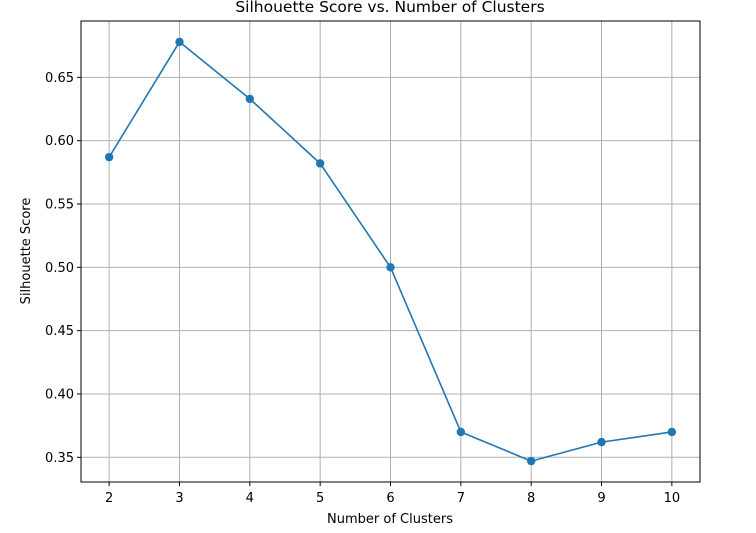 This screenshot has height=533, width=756. Describe the element at coordinates (179, 498) in the screenshot. I see `x-tick-label: 3` at that location.